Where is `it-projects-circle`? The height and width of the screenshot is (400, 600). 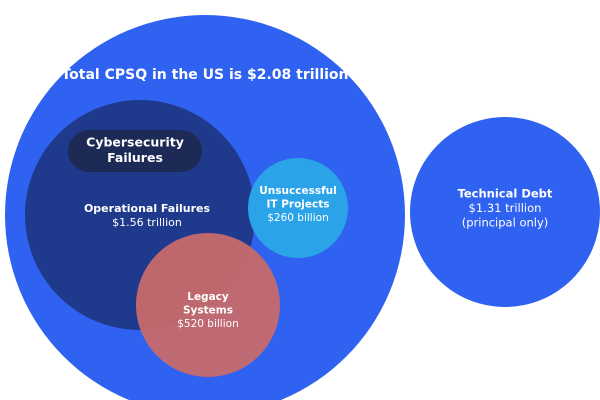
it-projects-circle is located at coordinates (298, 208).